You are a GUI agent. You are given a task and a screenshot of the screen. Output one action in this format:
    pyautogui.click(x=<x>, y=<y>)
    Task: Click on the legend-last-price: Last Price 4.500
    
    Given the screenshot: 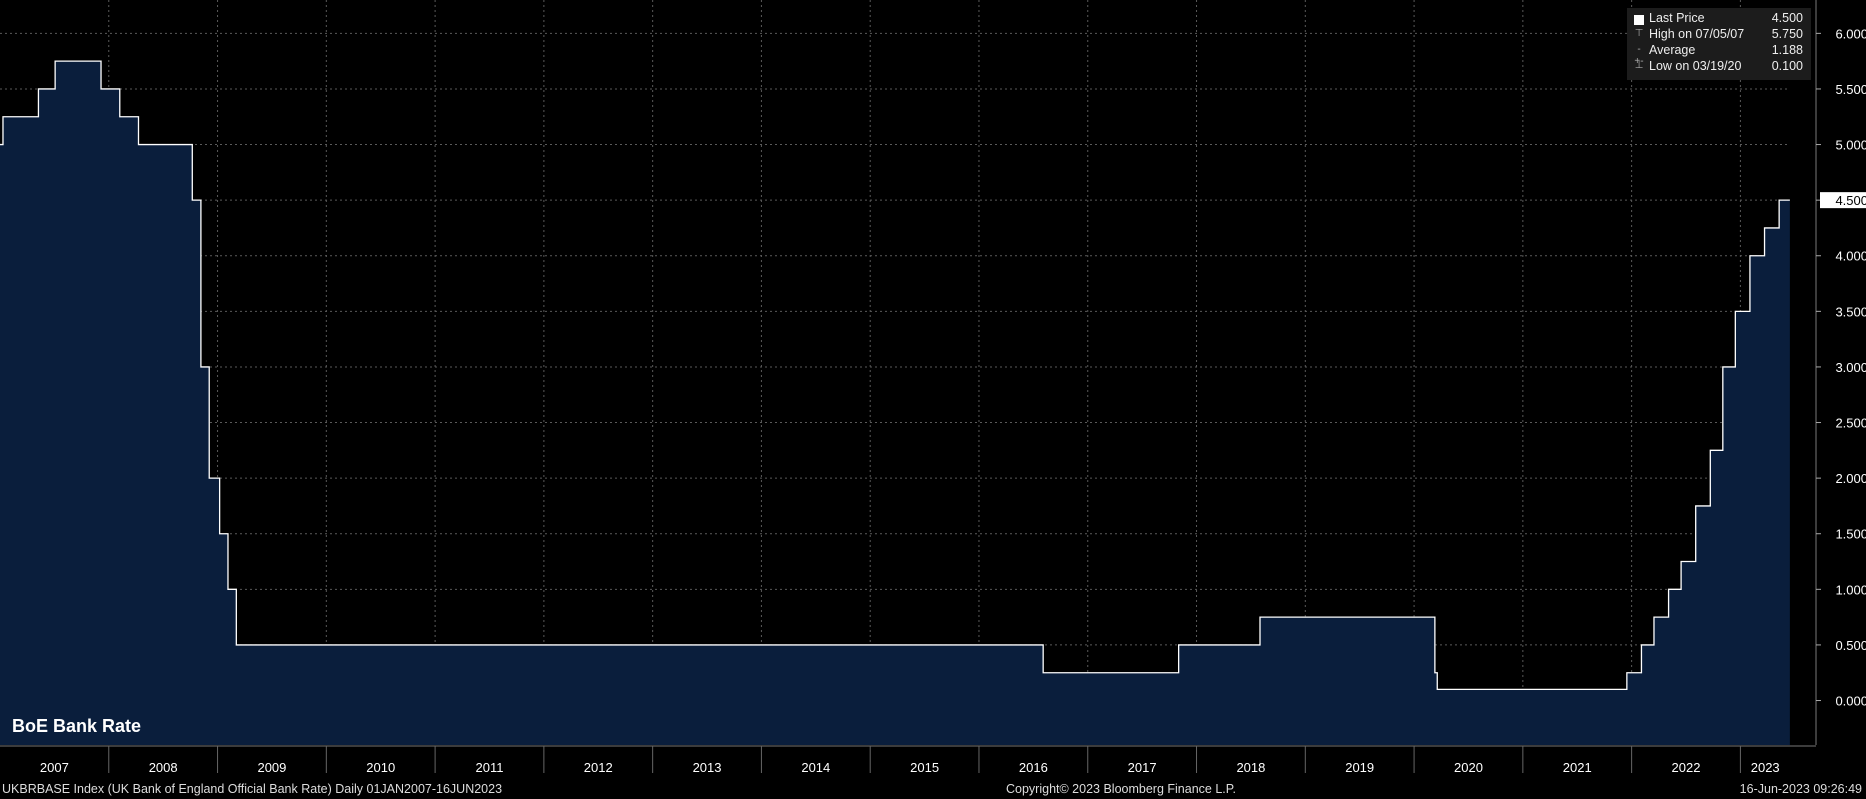 What is the action you would take?
    pyautogui.click(x=1719, y=18)
    